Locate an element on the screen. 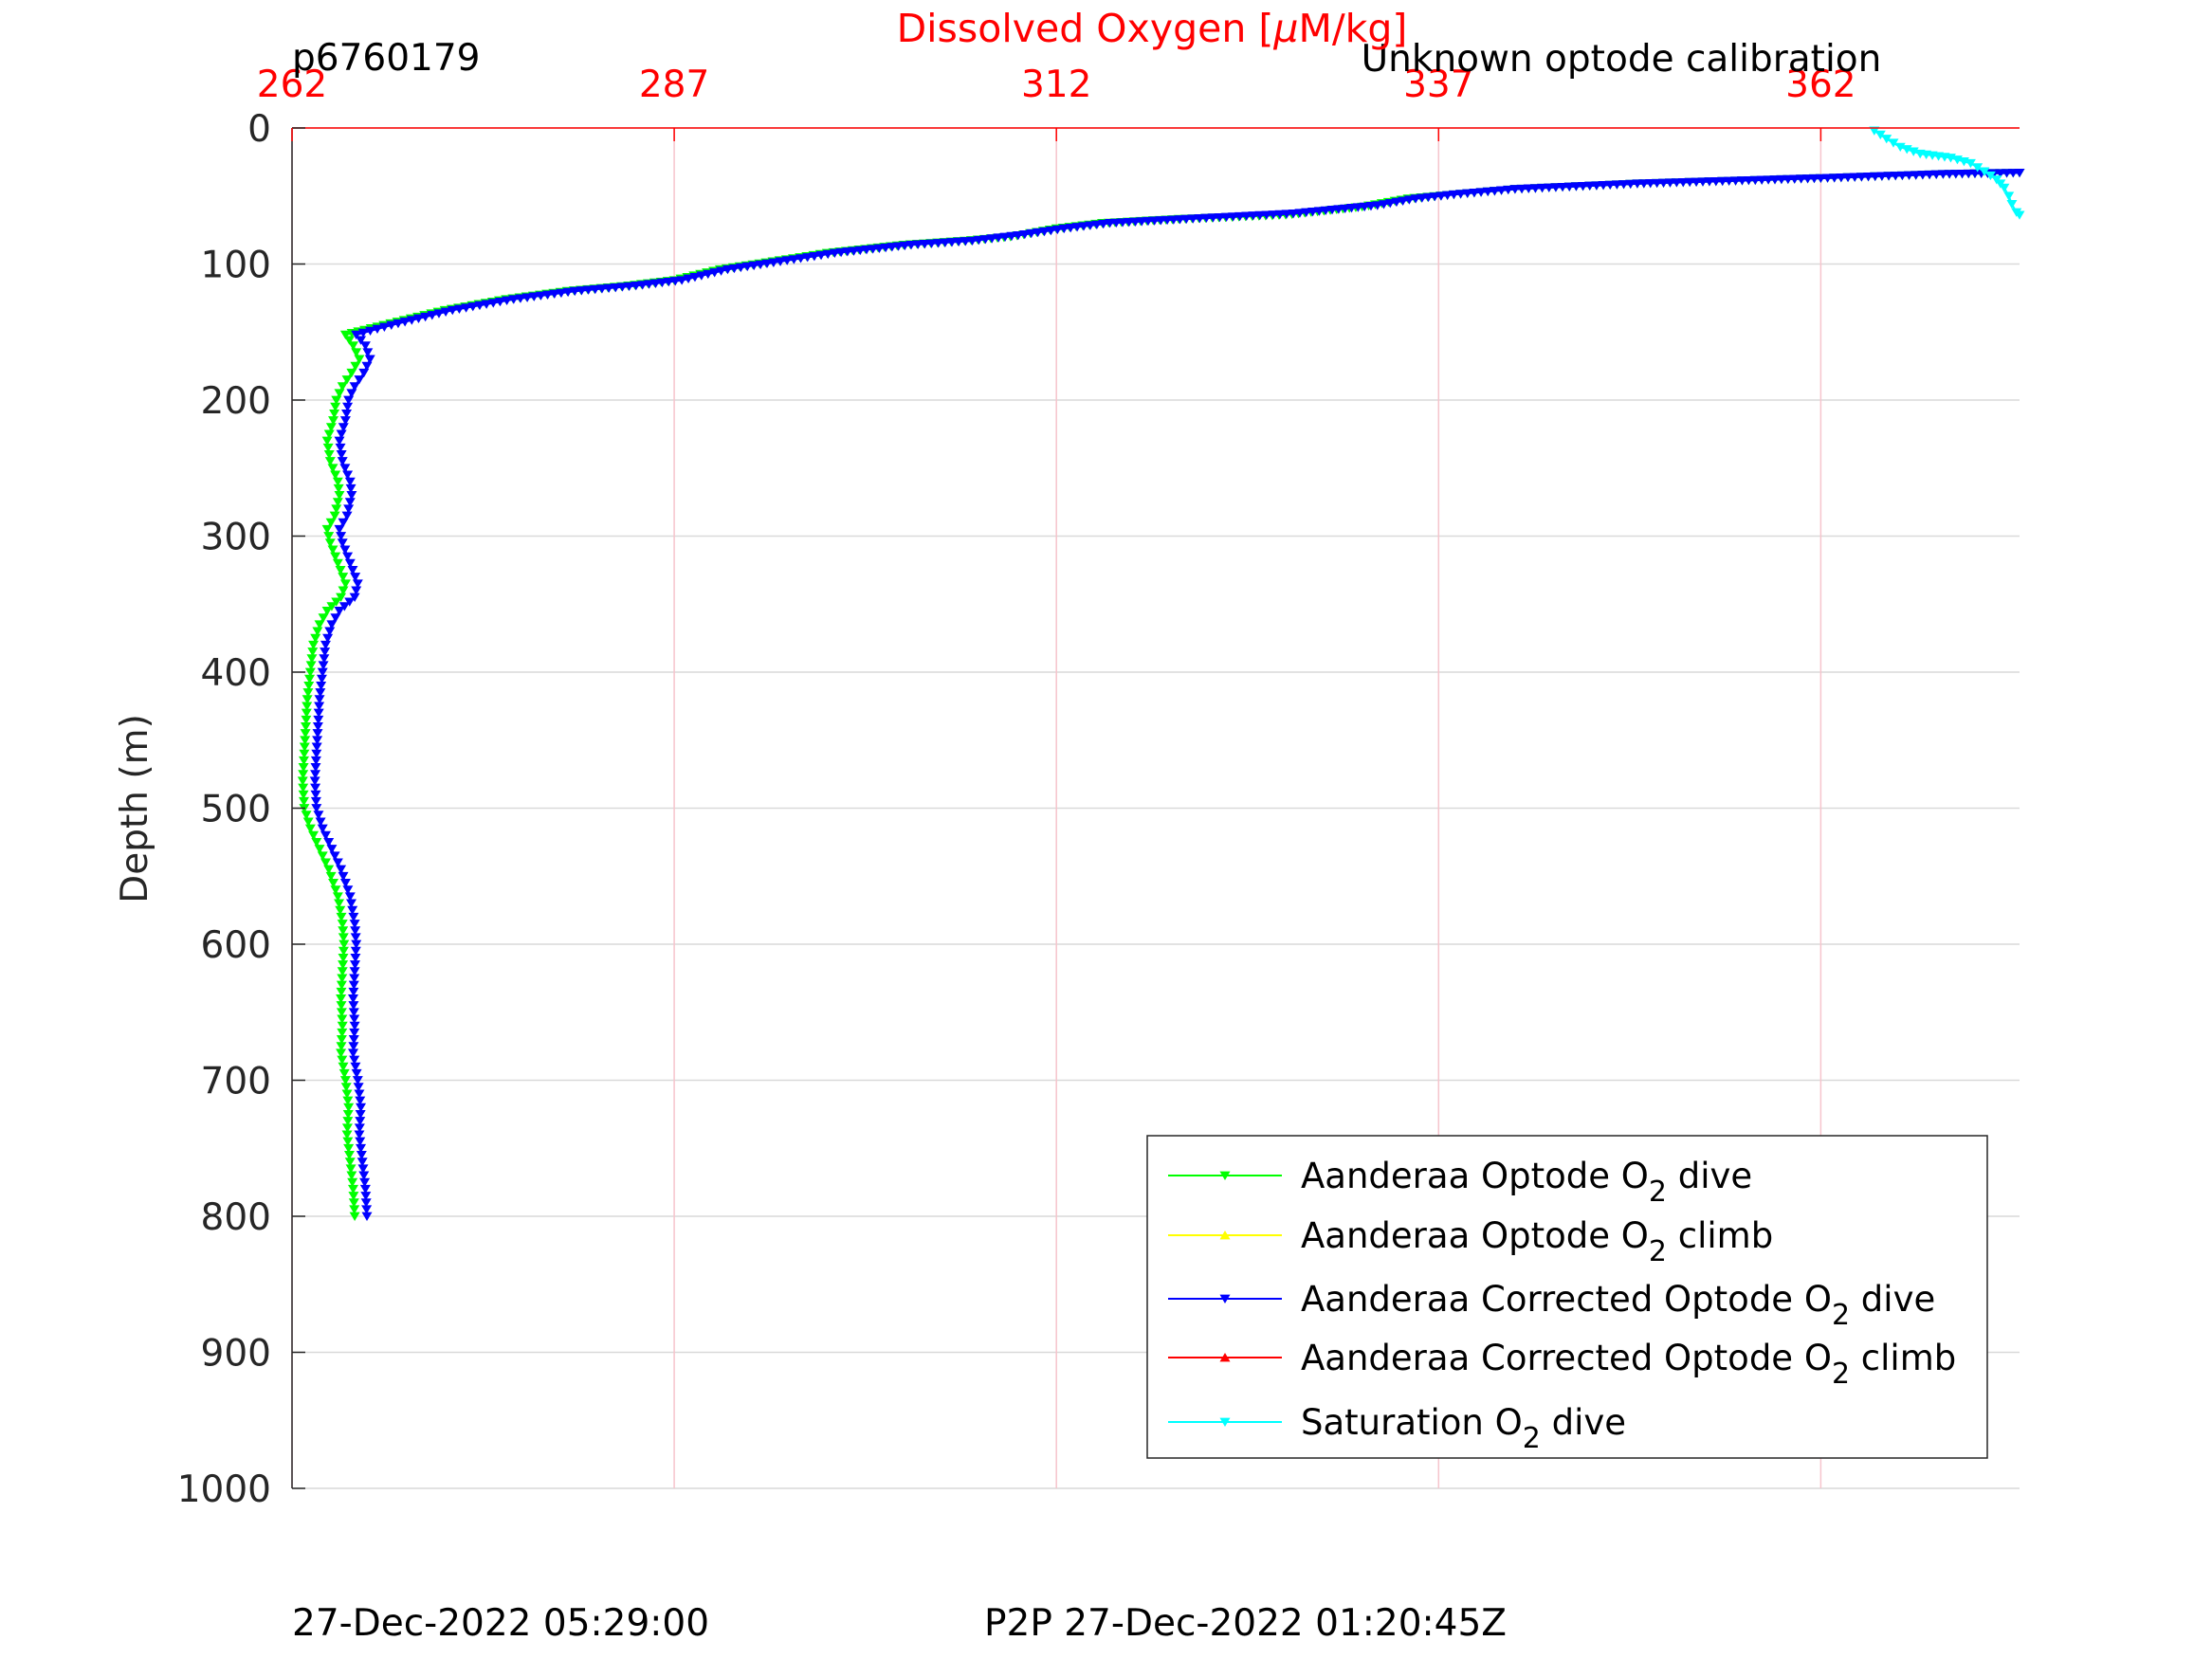 Image resolution: width=2212 pixels, height=1659 pixels. dive-time: 27-Dec-2022 05:29:00 is located at coordinates (501, 1623).